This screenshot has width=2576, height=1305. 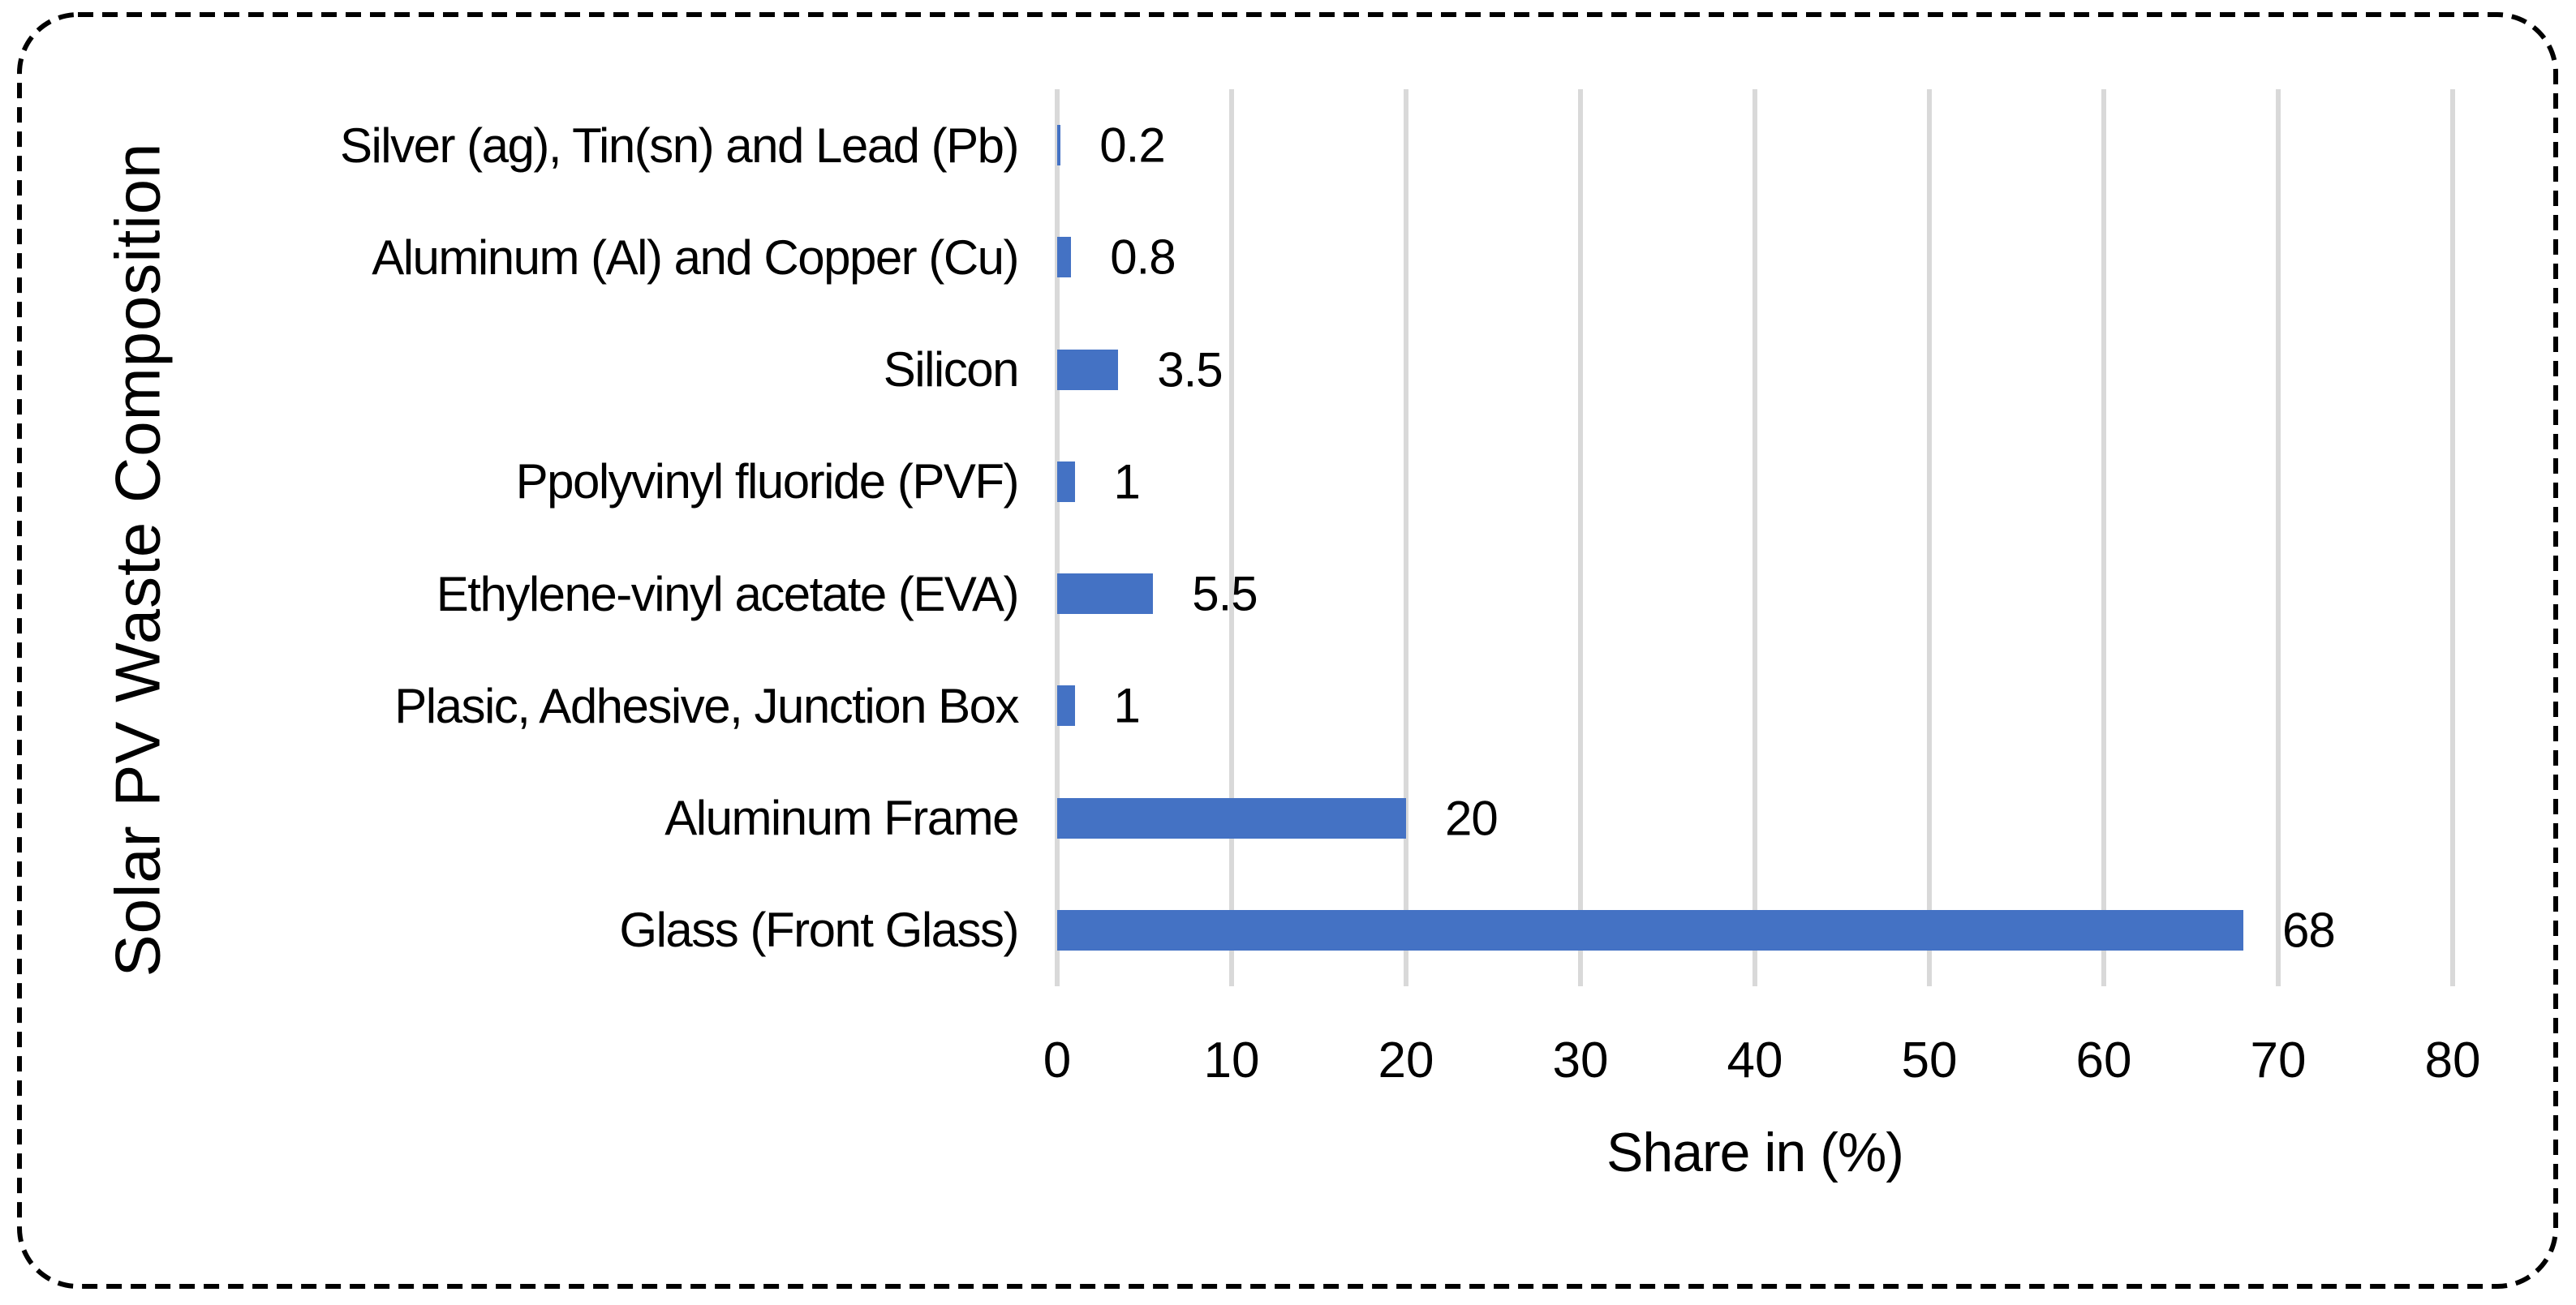 What do you see at coordinates (1225, 593) in the screenshot?
I see `value-label: 5.5` at bounding box center [1225, 593].